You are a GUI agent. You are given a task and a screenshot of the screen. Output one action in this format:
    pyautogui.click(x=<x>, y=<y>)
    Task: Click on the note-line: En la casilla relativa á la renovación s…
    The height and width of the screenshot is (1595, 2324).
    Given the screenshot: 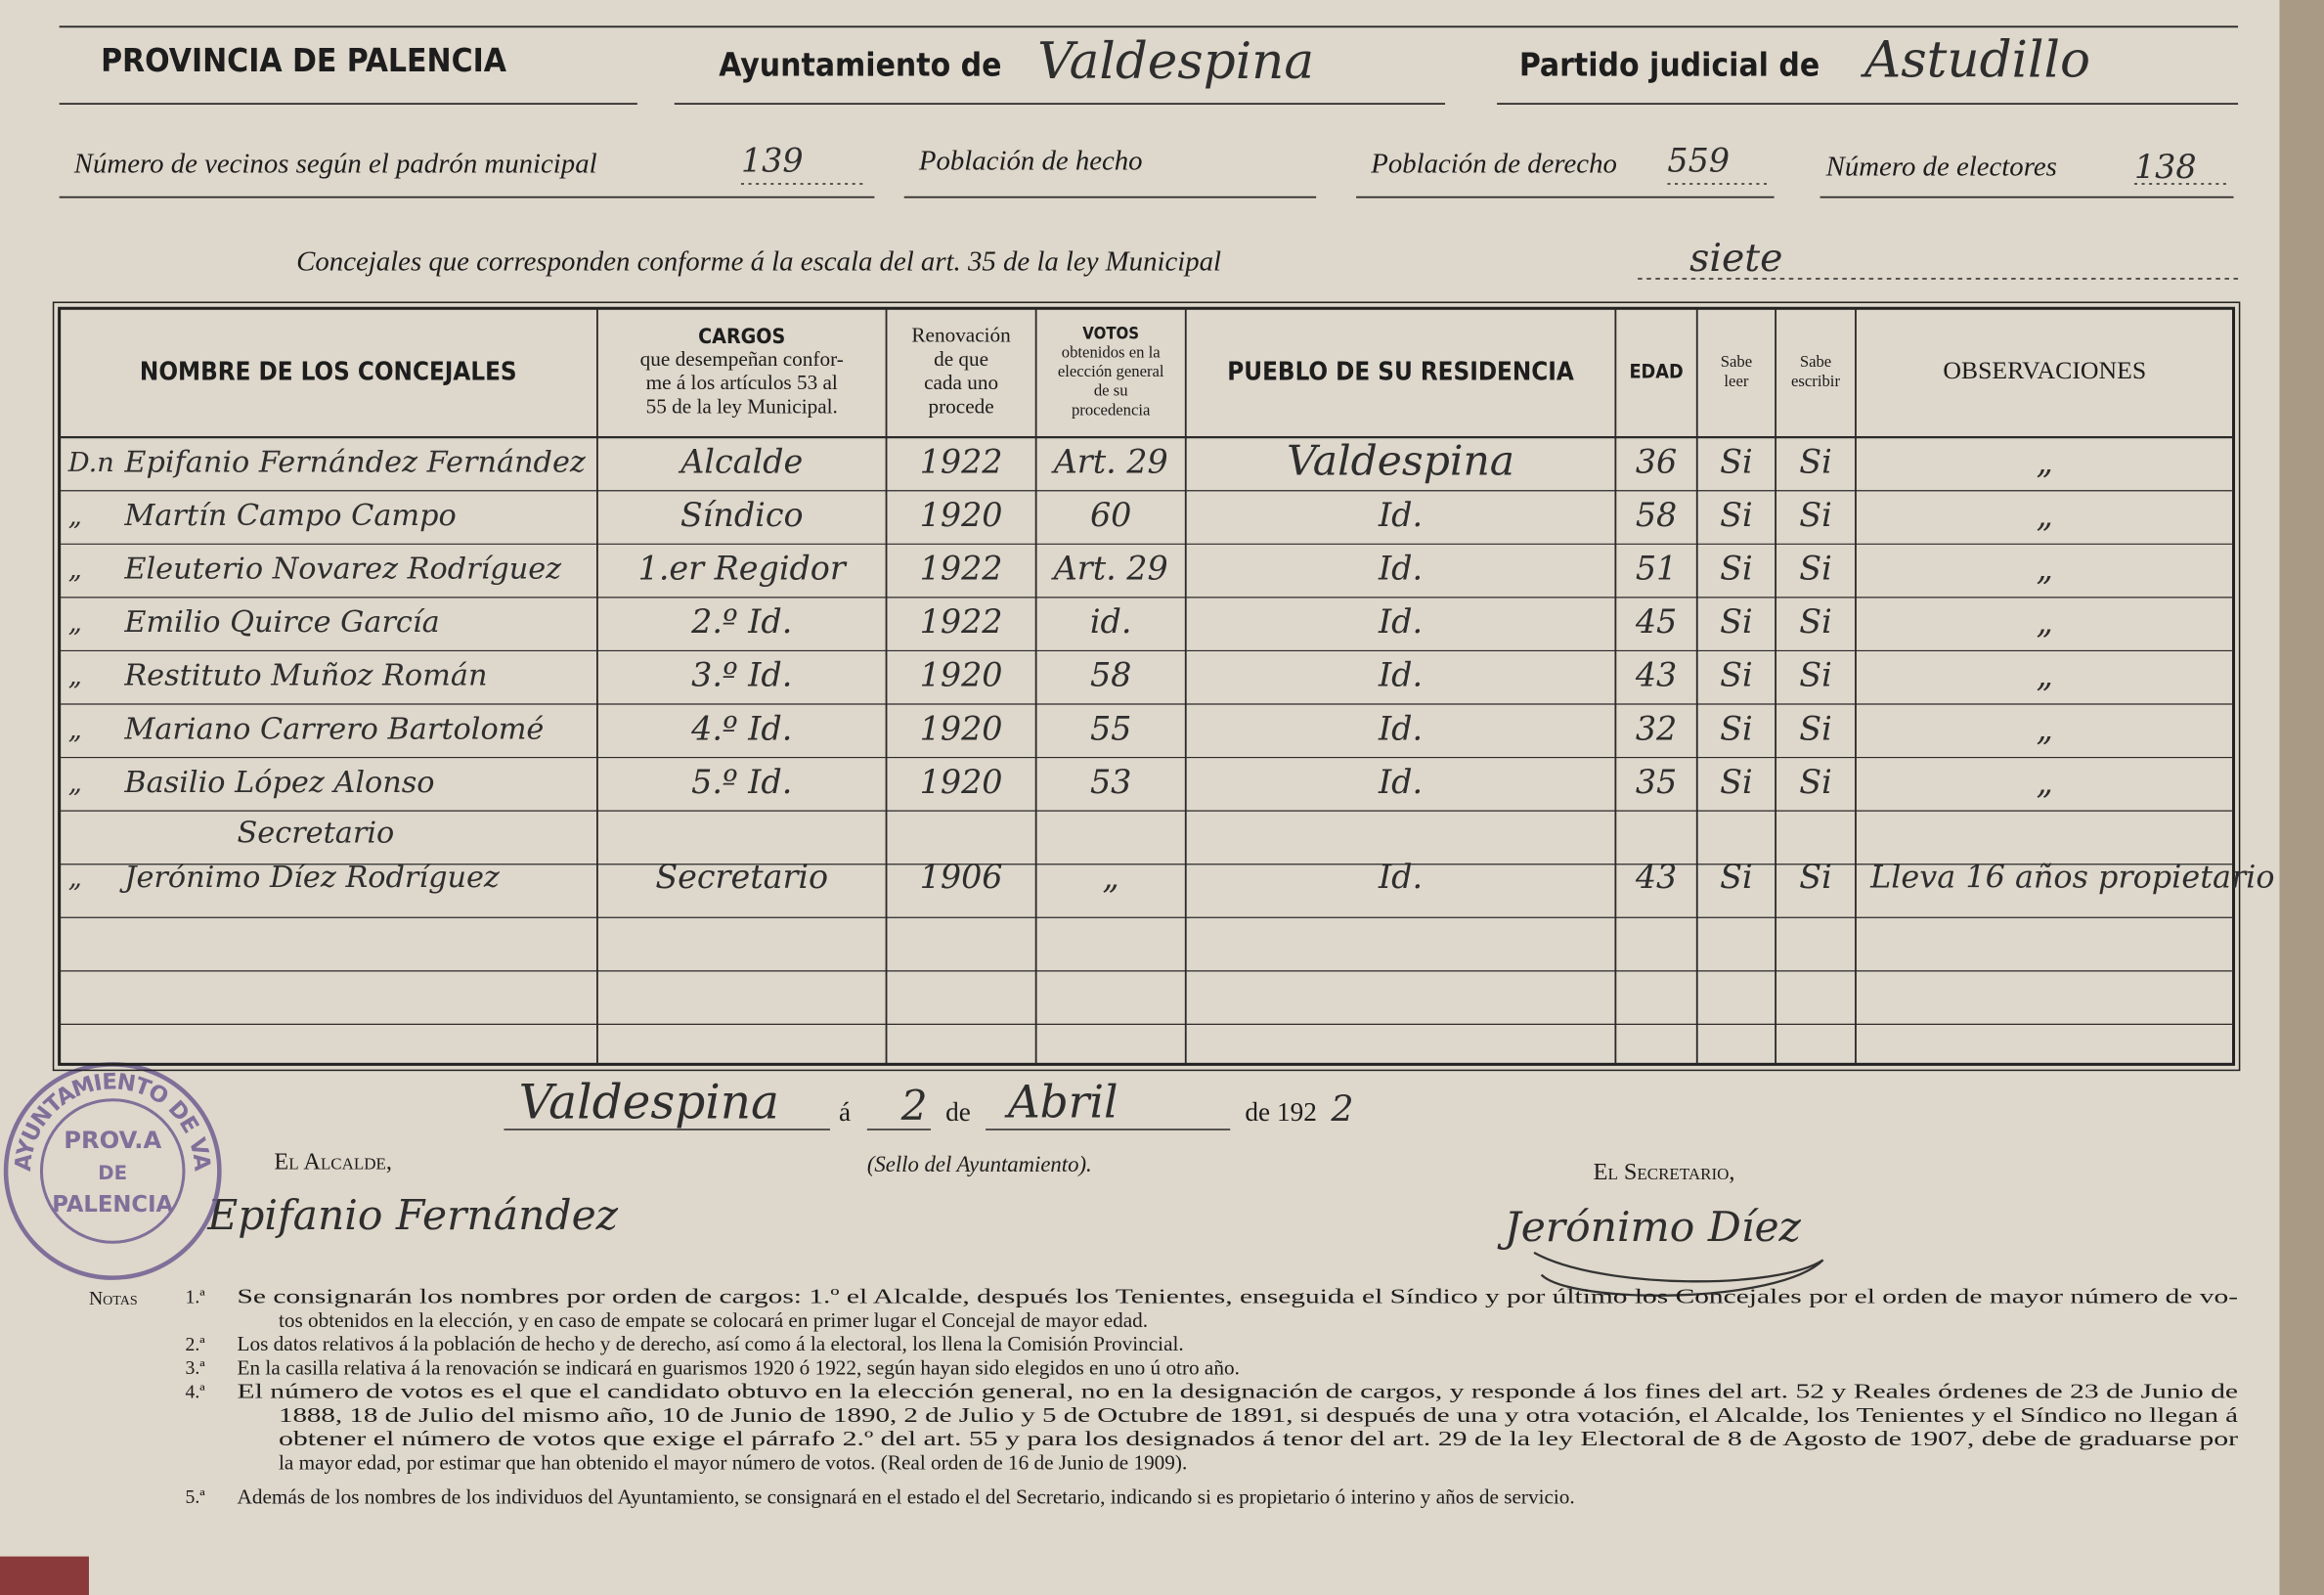 What is the action you would take?
    pyautogui.click(x=739, y=1367)
    